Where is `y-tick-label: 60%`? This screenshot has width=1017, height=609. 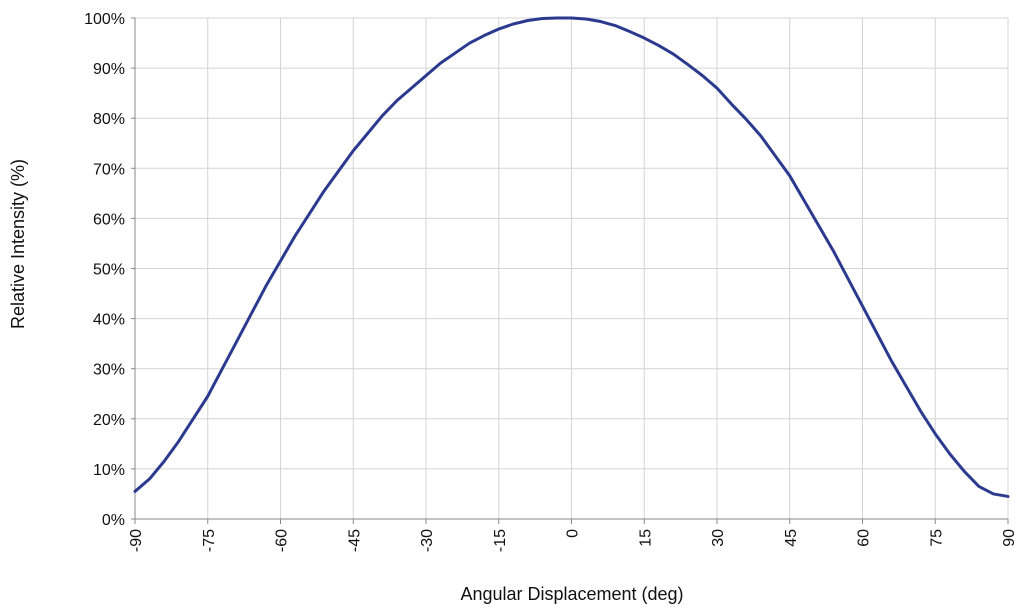 y-tick-label: 60% is located at coordinates (109, 219).